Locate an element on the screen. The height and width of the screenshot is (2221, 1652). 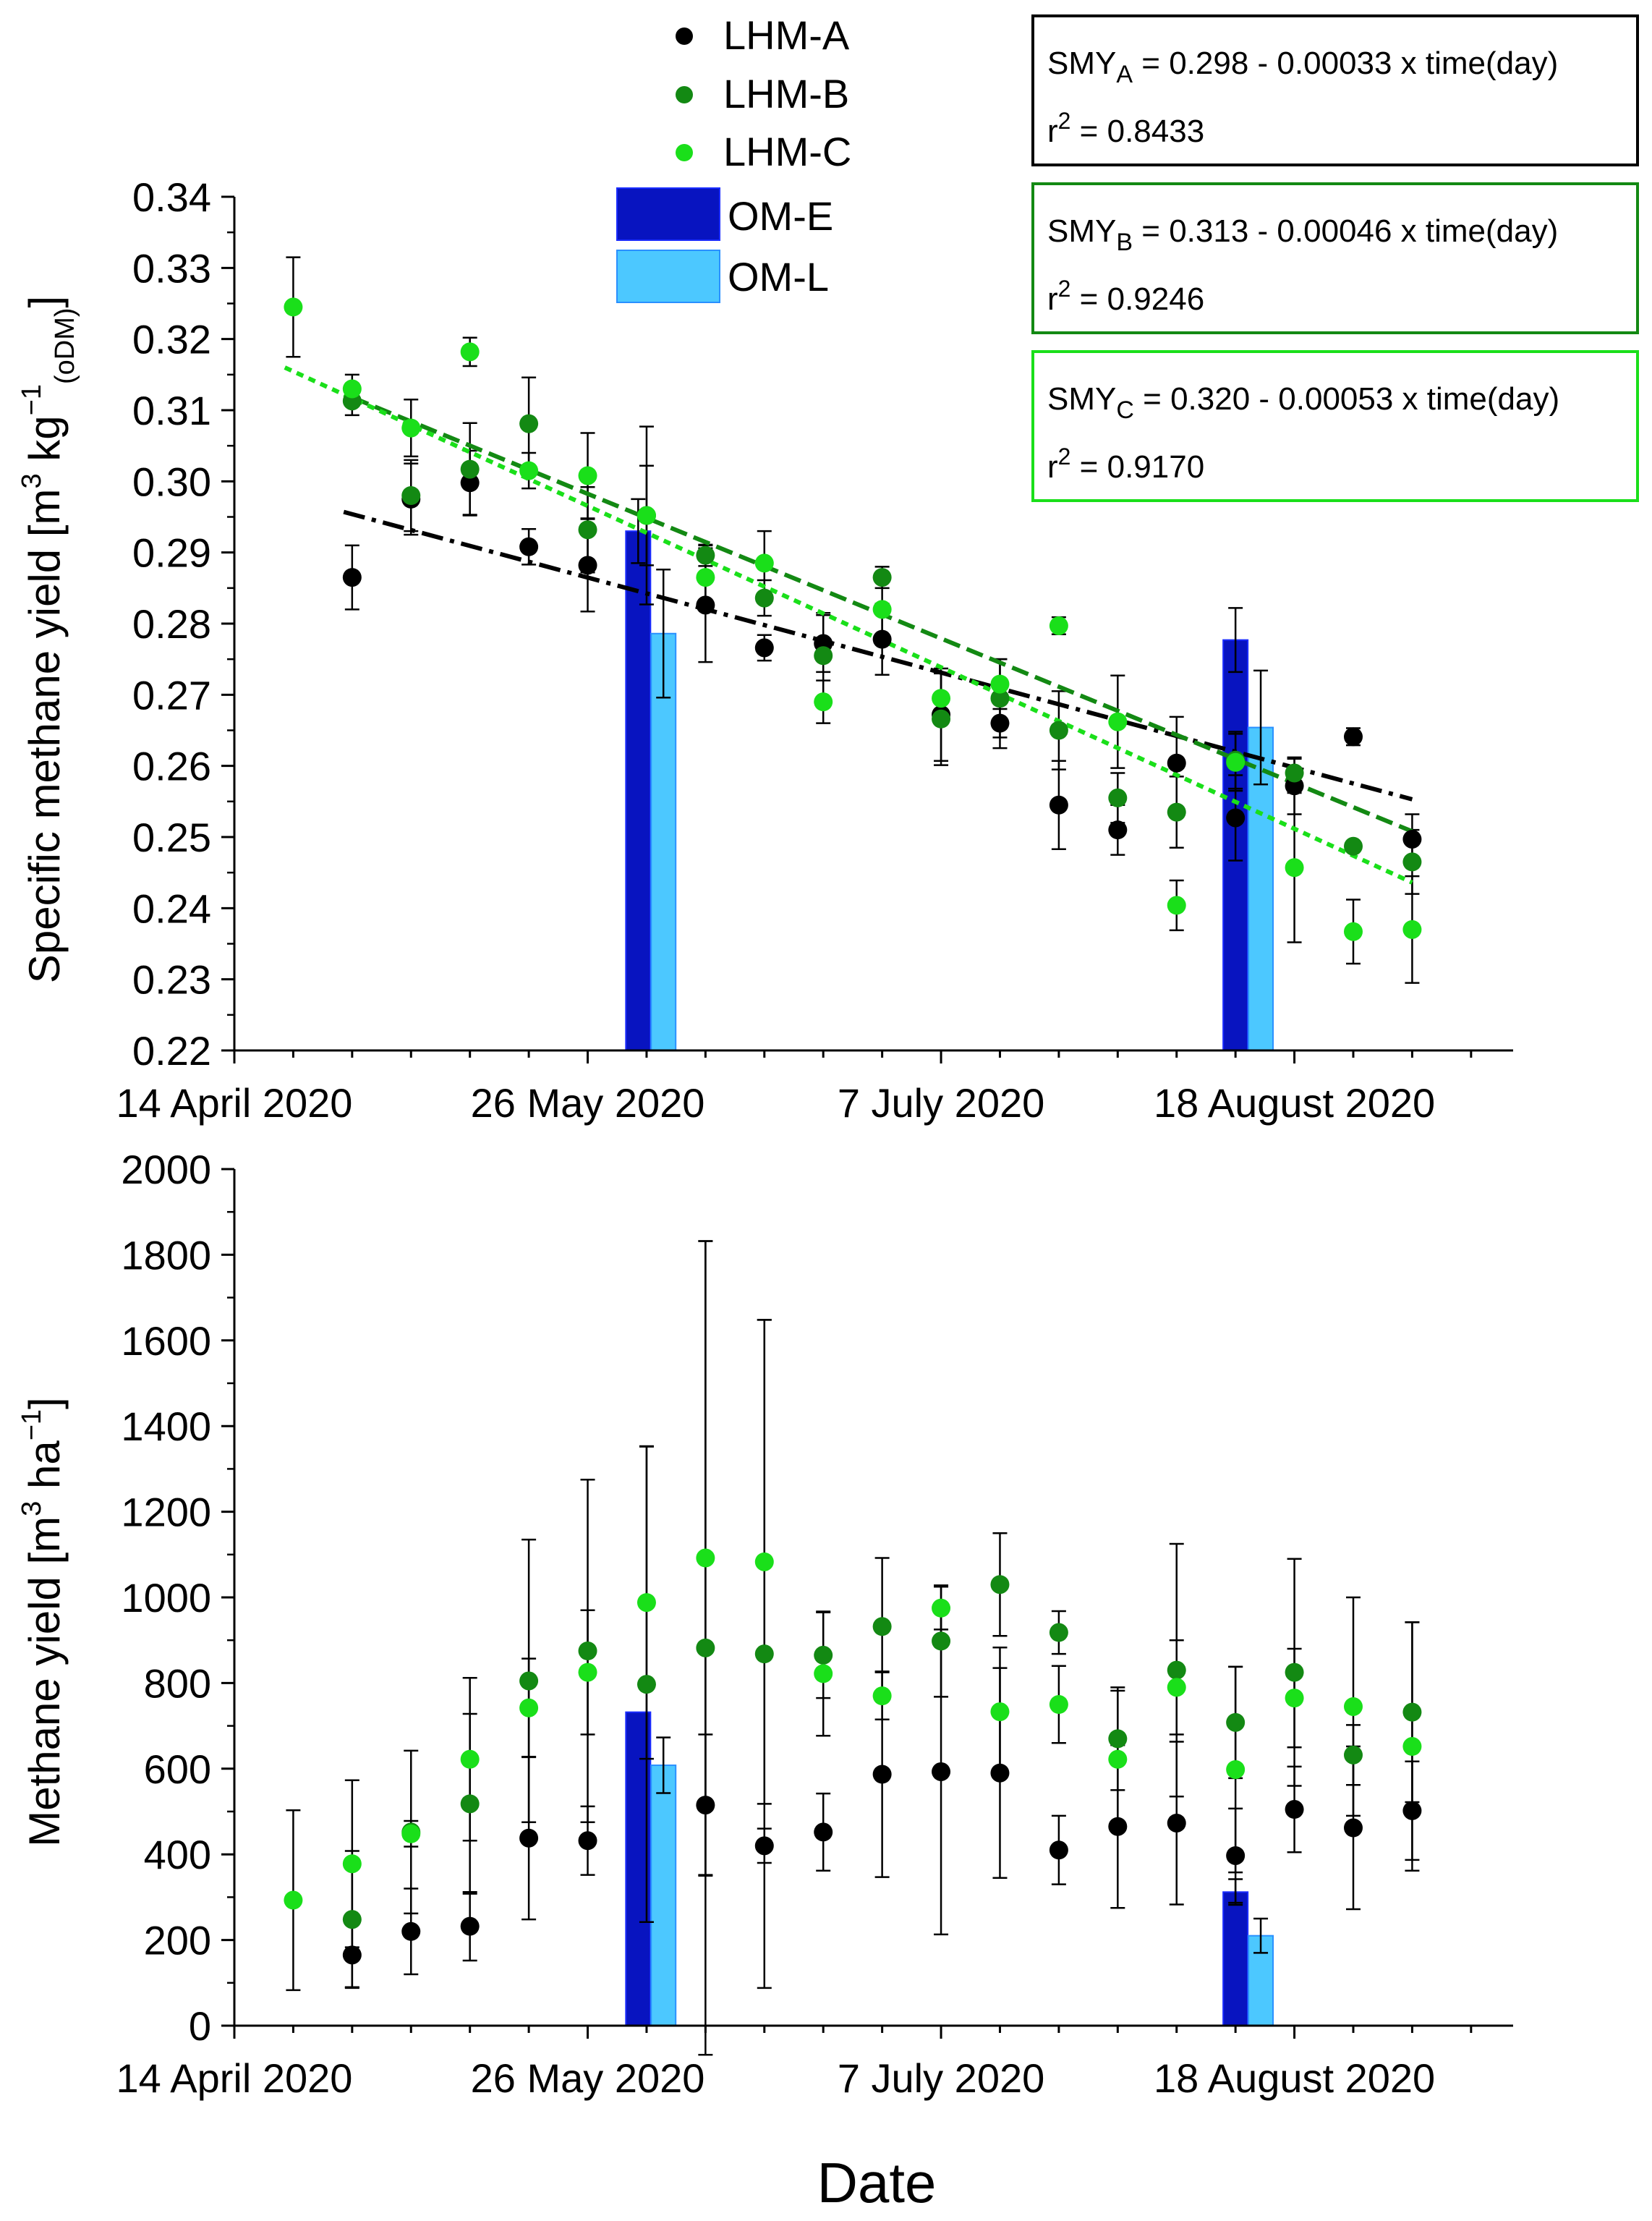
regression-box-frame is located at coordinates (1335, 426).